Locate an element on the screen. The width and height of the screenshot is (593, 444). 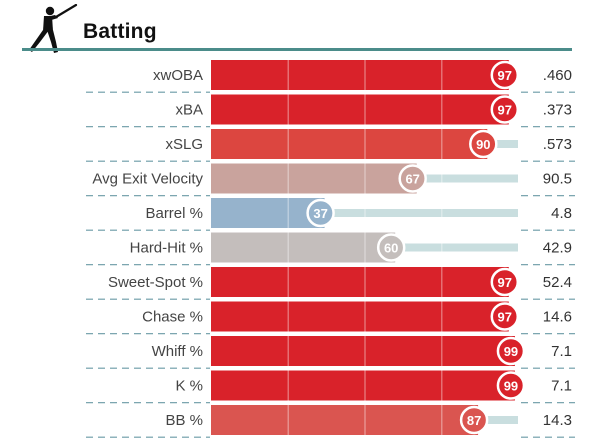
percentile-label: 67 is located at coordinates (412, 179).